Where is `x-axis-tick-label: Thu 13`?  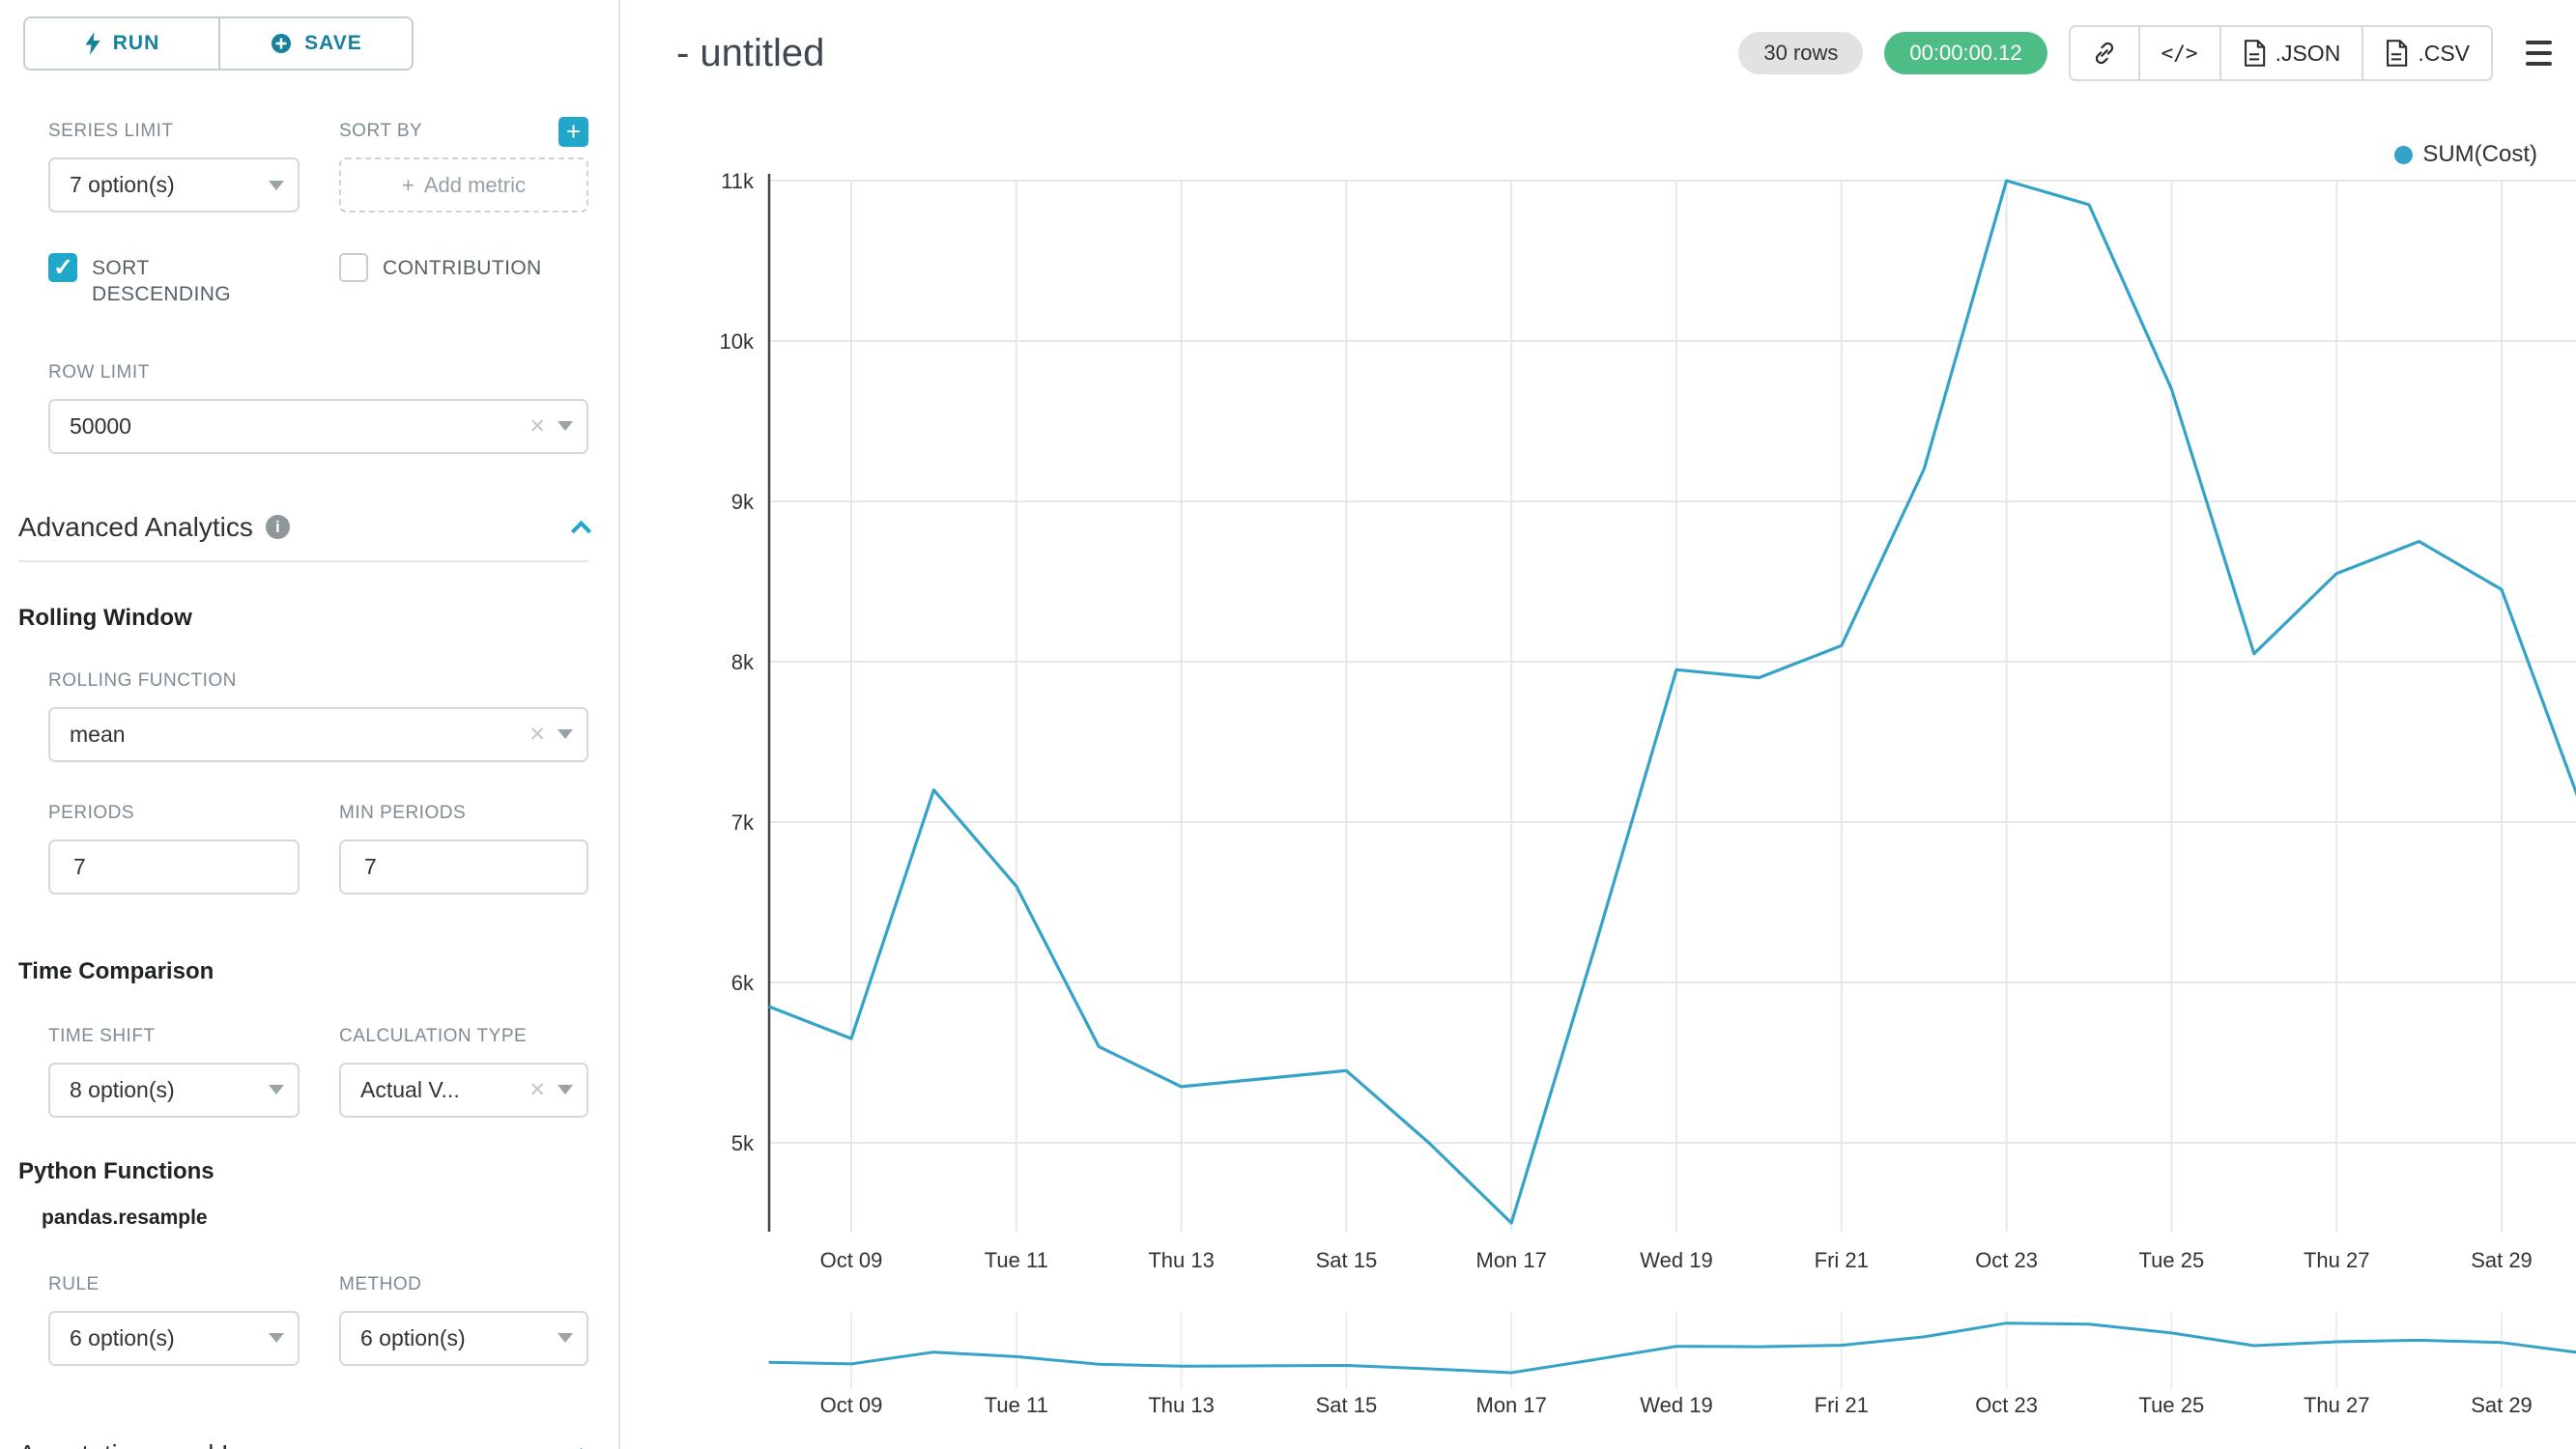 x-axis-tick-label: Thu 13 is located at coordinates (1181, 1260).